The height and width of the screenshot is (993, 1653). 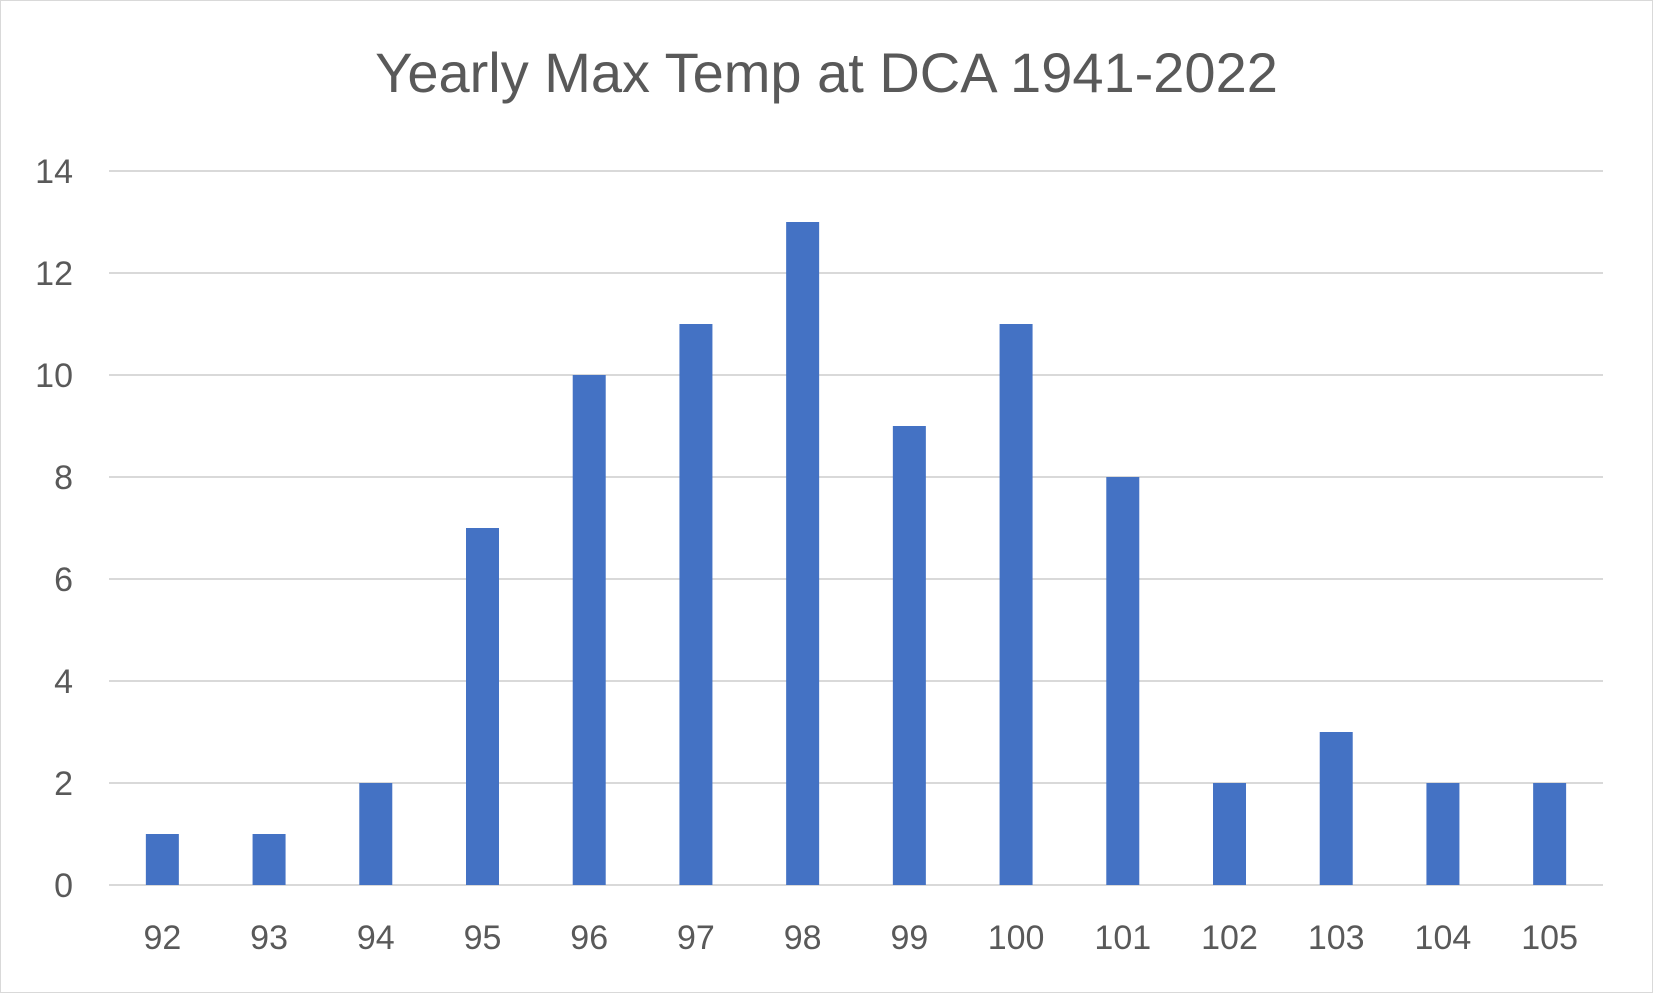 What do you see at coordinates (54, 529) in the screenshot?
I see `y-axis-ticks: 0 2 4 6 8 10 12 14` at bounding box center [54, 529].